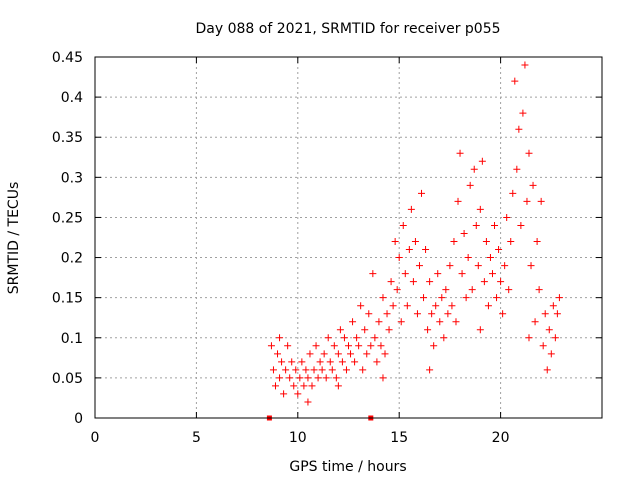 The height and width of the screenshot is (480, 640). What do you see at coordinates (196, 438) in the screenshot?
I see `x-tick-label: 5` at bounding box center [196, 438].